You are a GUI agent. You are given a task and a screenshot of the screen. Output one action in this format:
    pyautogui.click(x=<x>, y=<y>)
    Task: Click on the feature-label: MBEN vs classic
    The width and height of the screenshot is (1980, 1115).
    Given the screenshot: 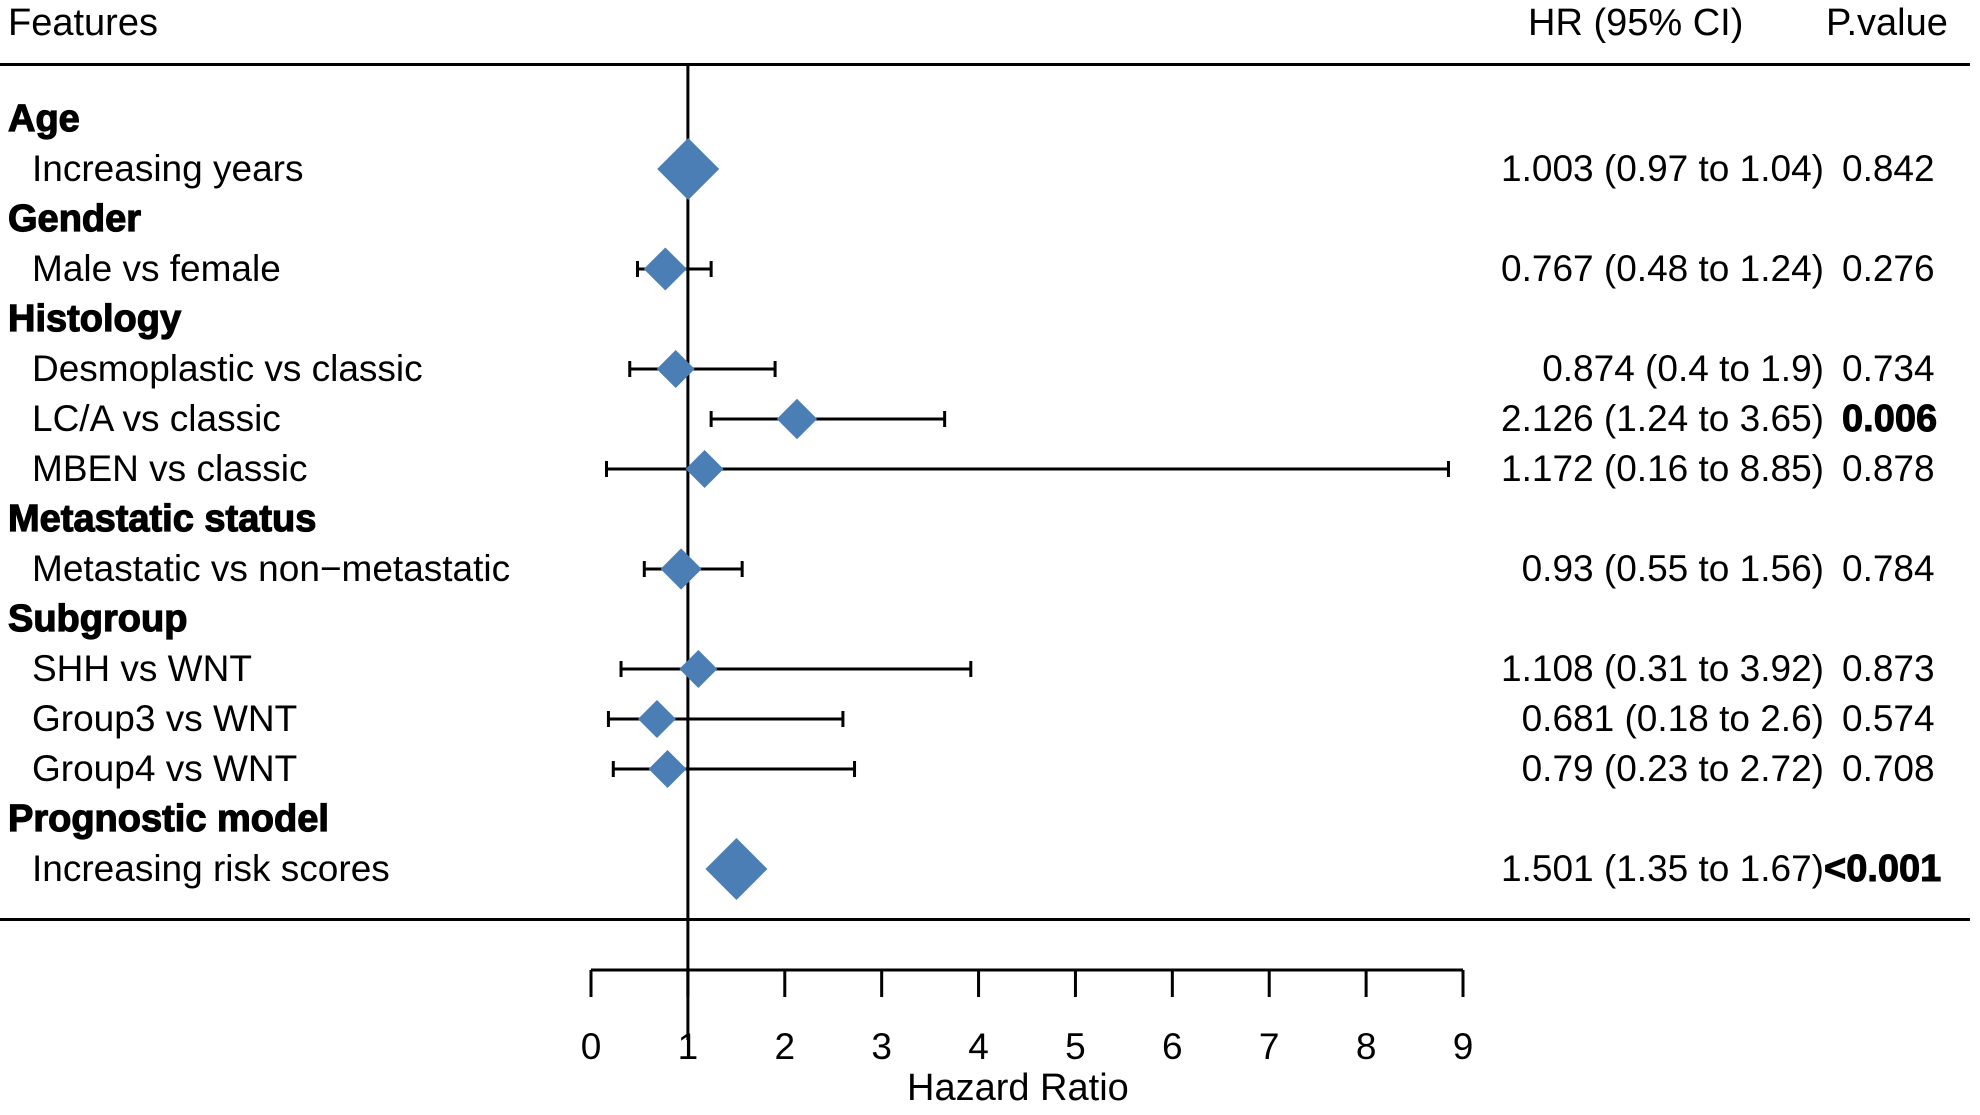 What is the action you would take?
    pyautogui.click(x=170, y=468)
    